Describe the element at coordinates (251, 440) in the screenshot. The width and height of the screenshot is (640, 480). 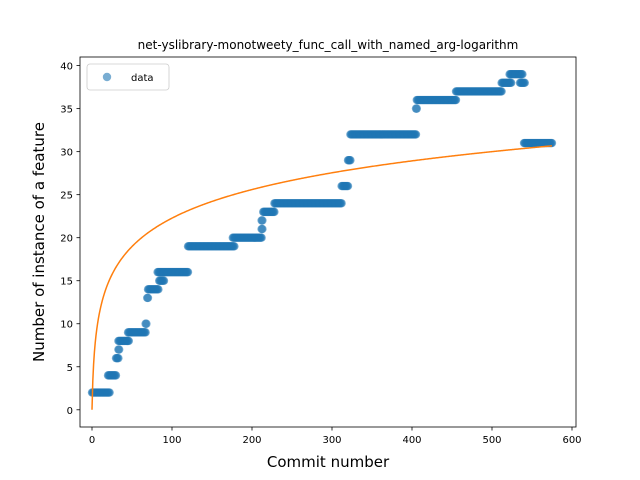
I see `x-tick-label: 200` at that location.